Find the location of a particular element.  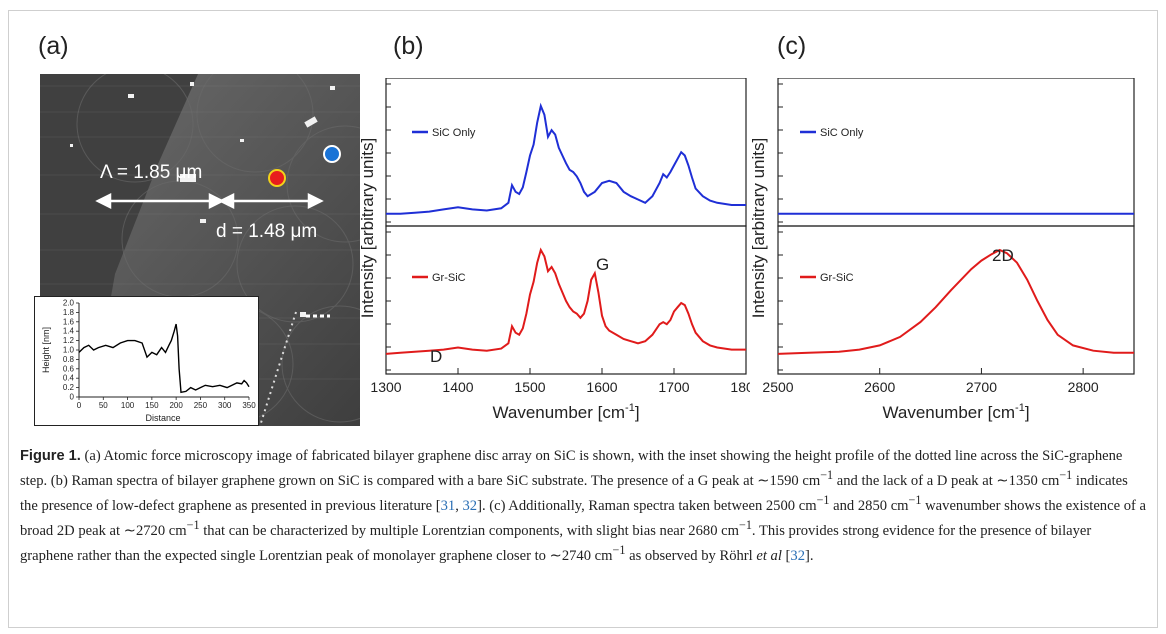

inset-xtick-label: 250 is located at coordinates (201, 405).